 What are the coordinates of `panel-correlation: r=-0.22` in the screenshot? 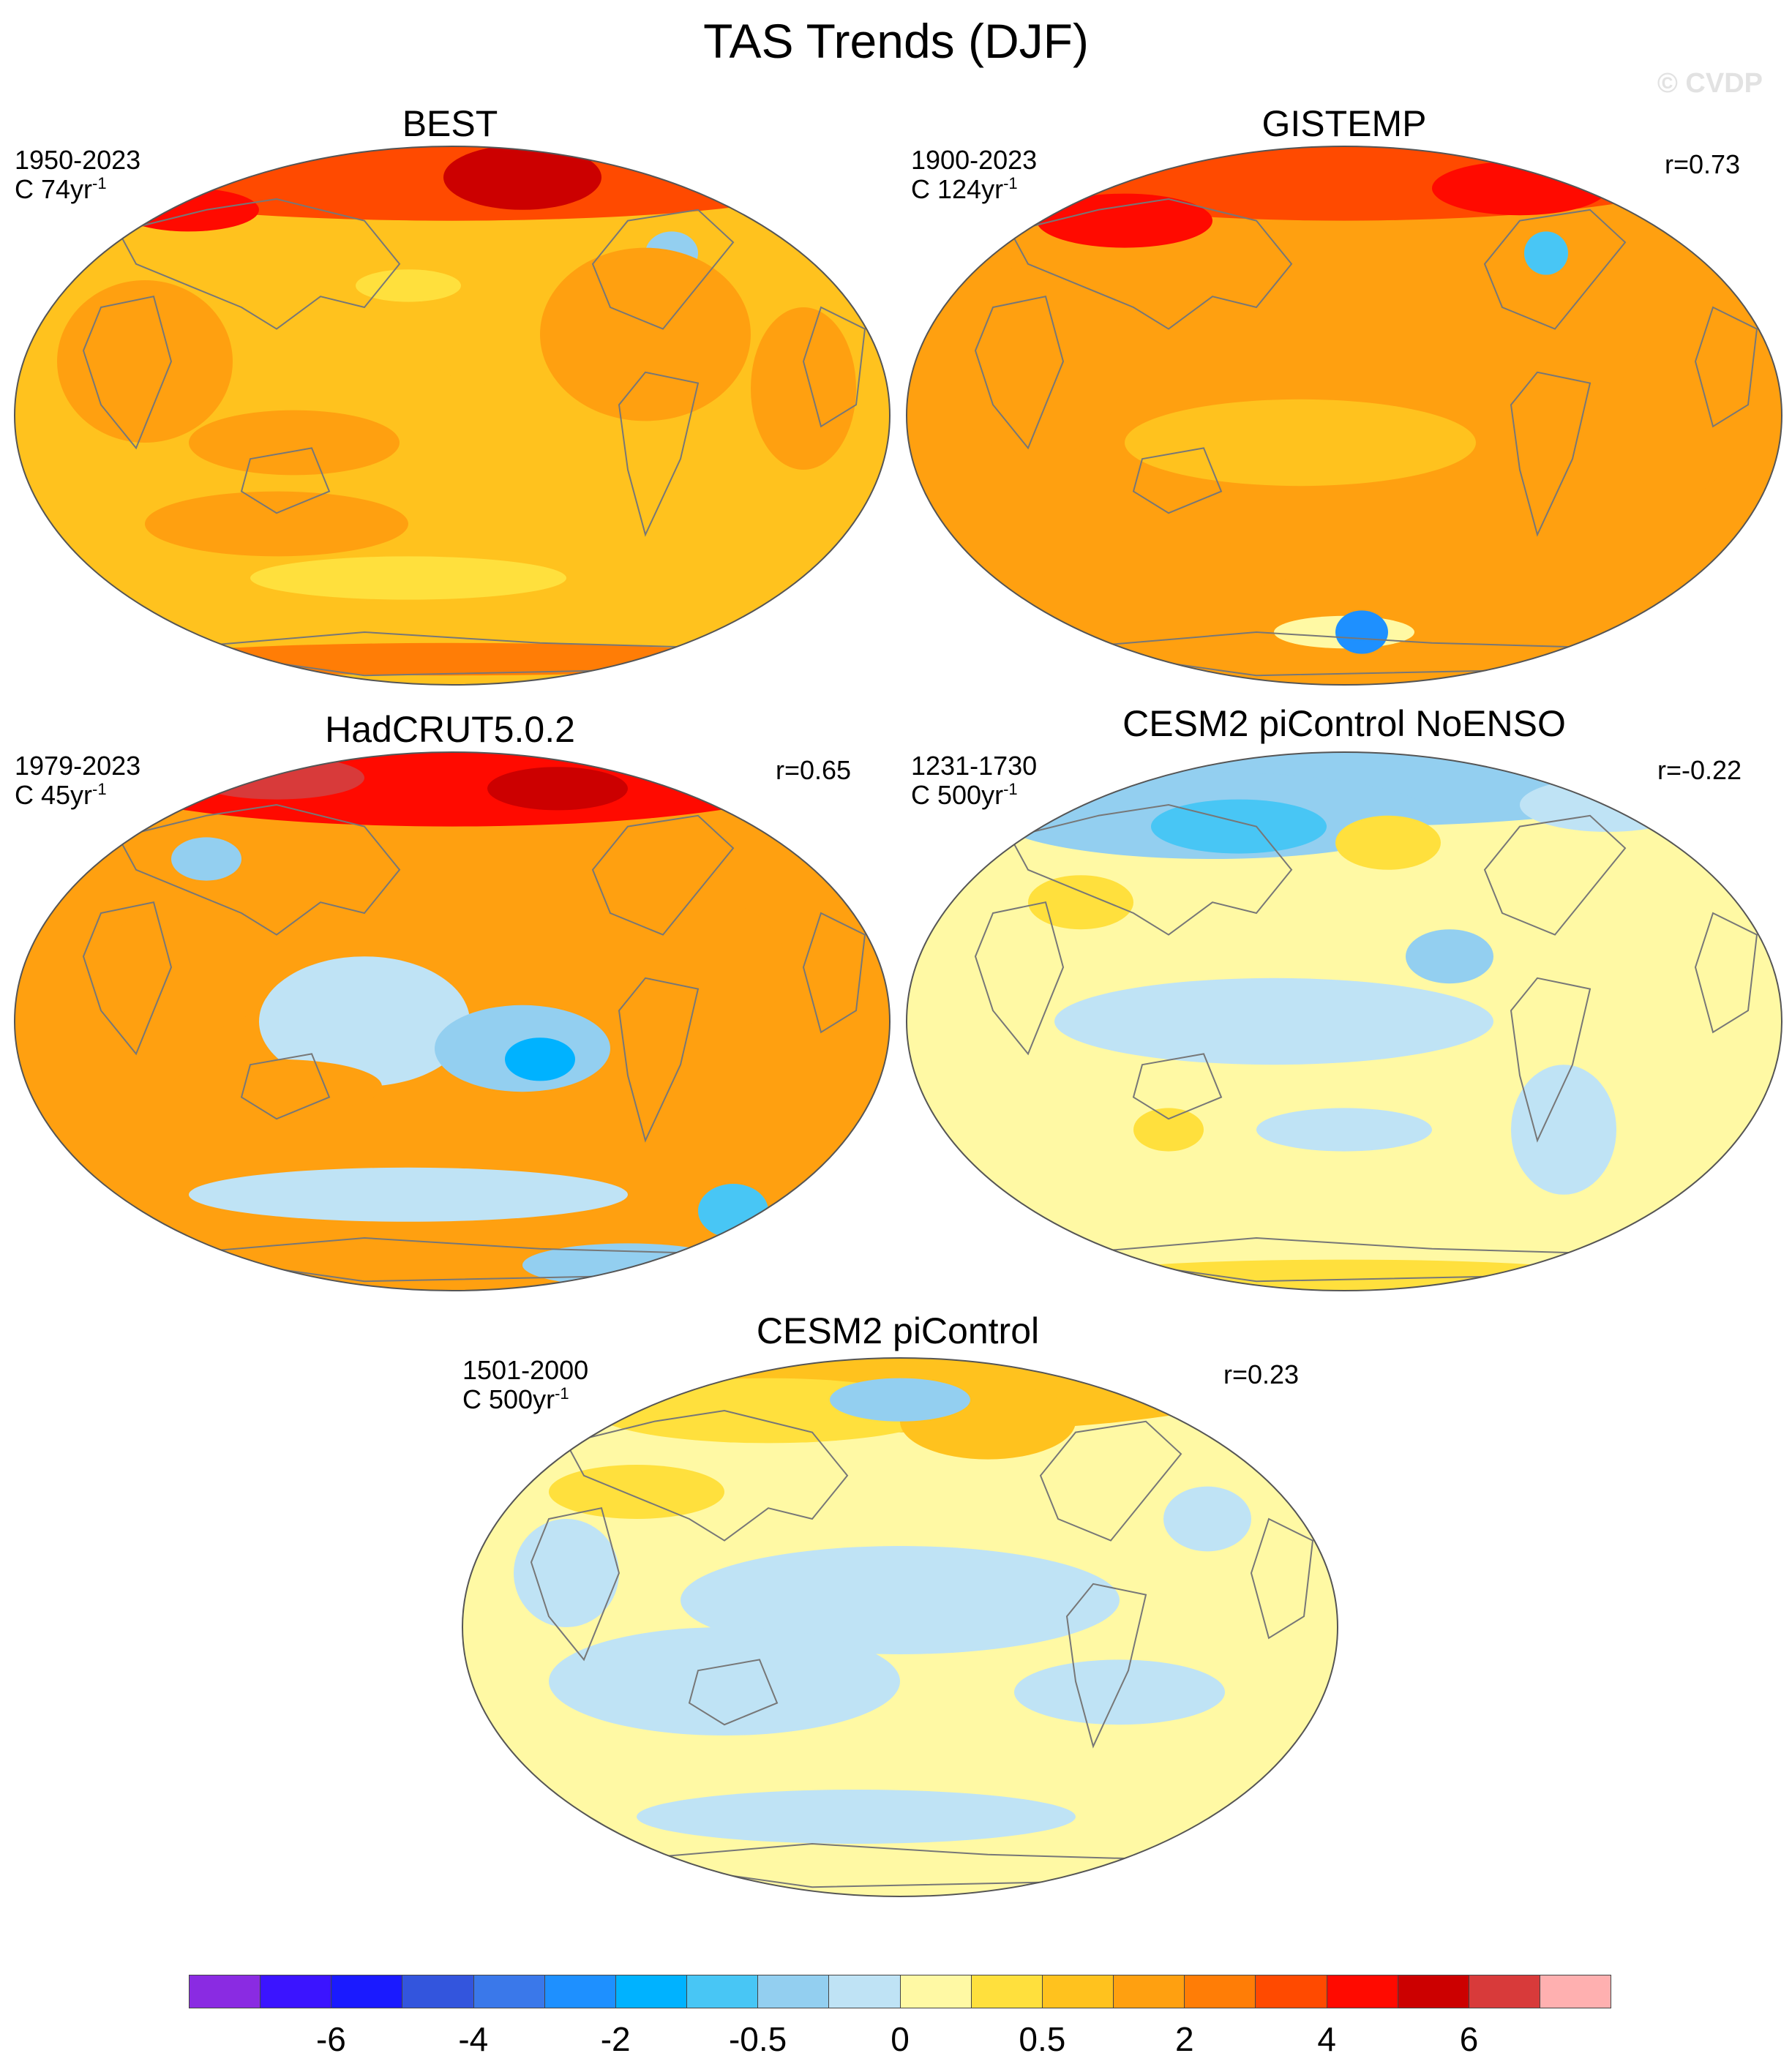 It's located at (1699, 770).